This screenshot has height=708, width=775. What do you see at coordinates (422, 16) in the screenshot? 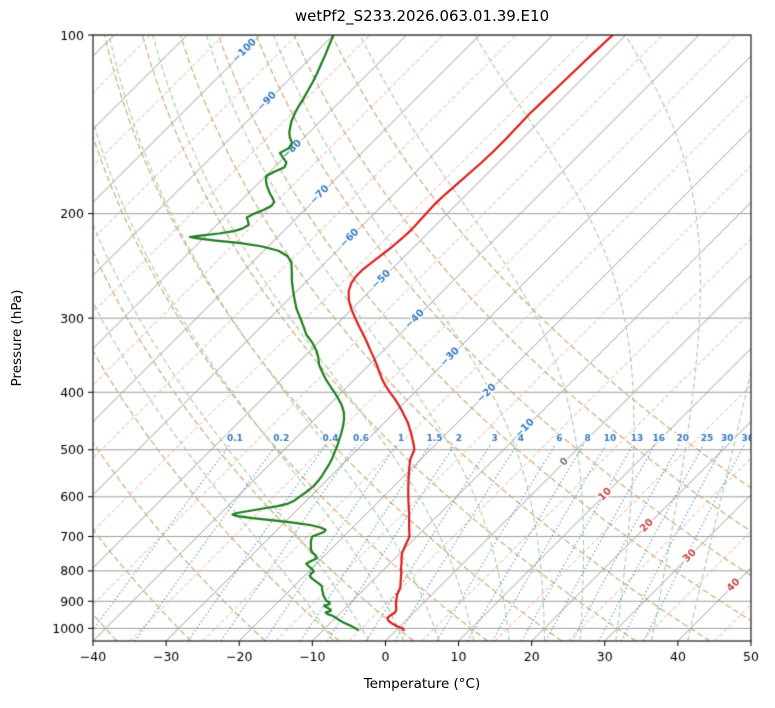
I see `chart-title: wetPf2_S233.2026.063.01.39.E10` at bounding box center [422, 16].